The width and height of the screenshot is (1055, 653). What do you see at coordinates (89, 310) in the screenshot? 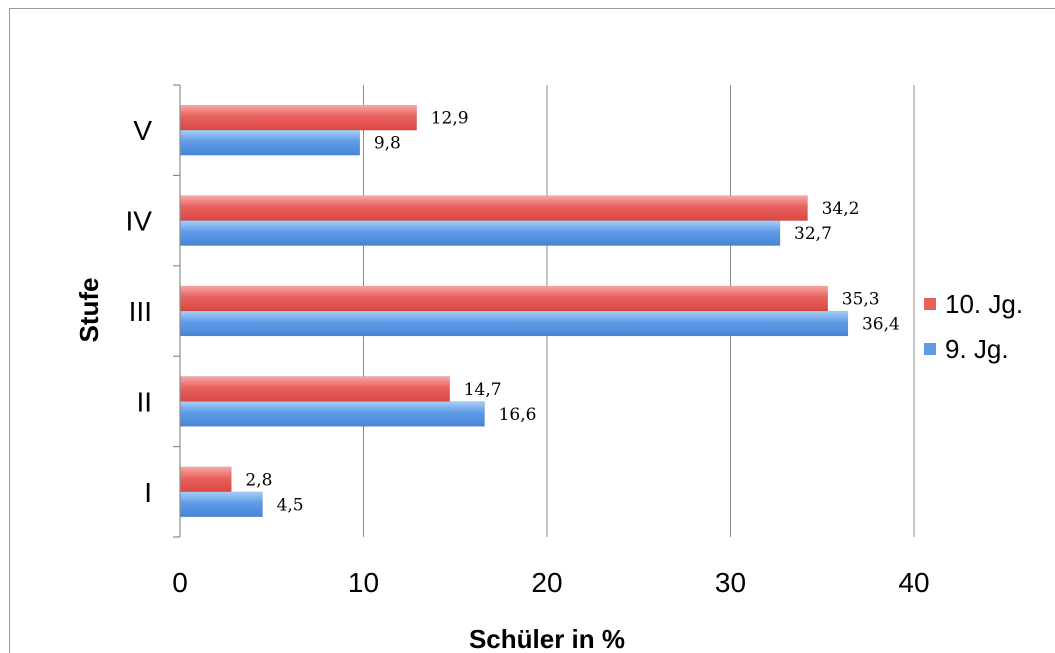
I see `y-axis-title: Stufe` at bounding box center [89, 310].